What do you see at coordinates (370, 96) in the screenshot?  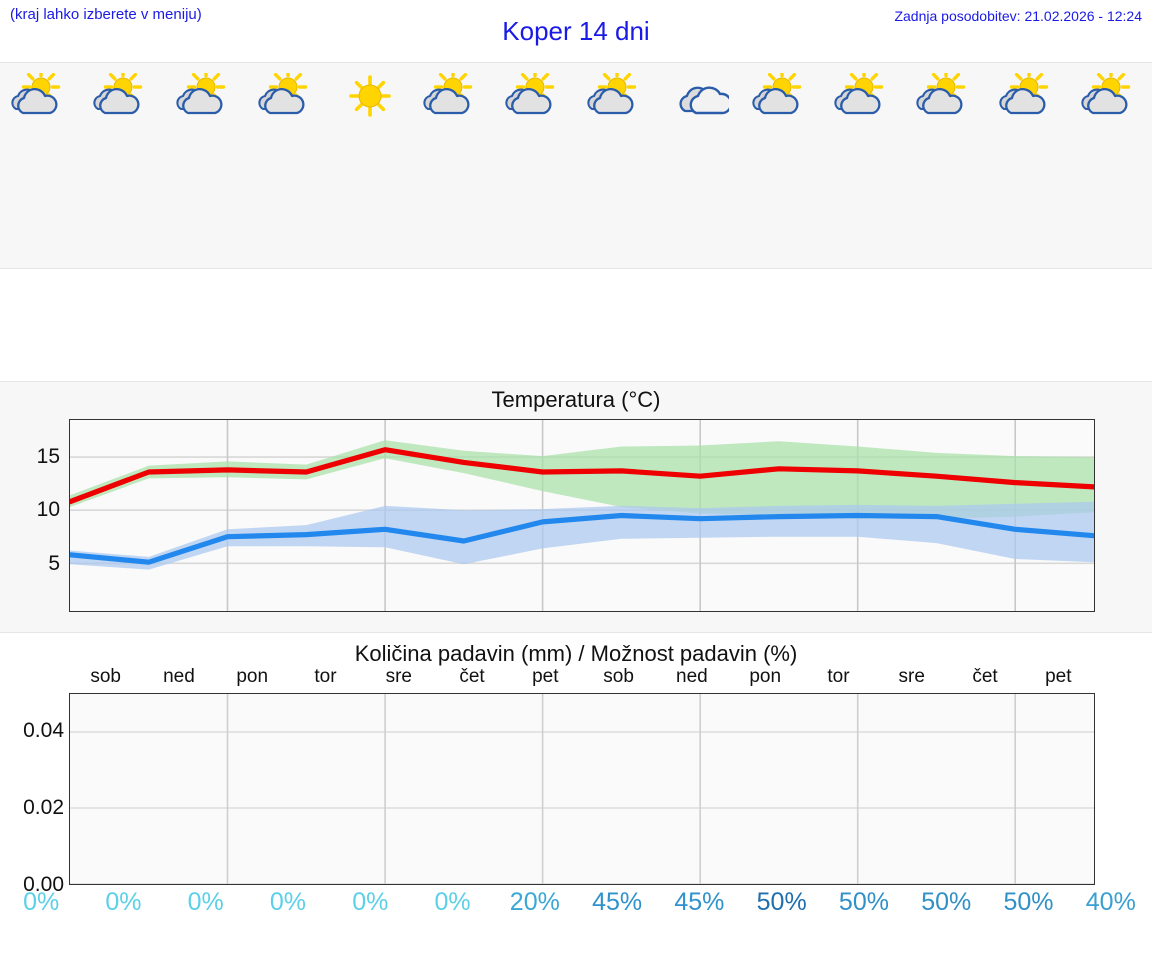 I see `sunny-icon` at bounding box center [370, 96].